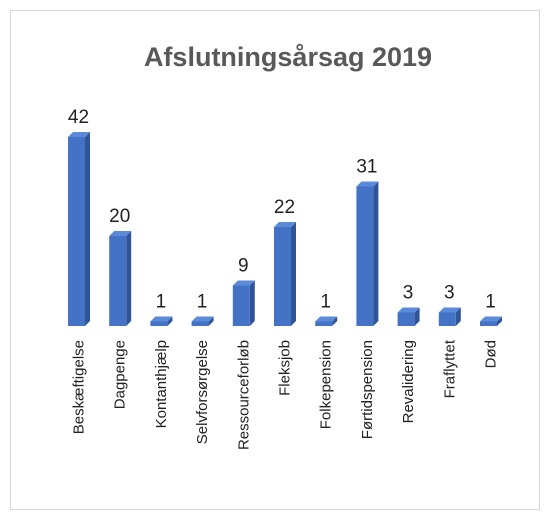  I want to click on x-tick-label: Fleksjob, so click(285, 368).